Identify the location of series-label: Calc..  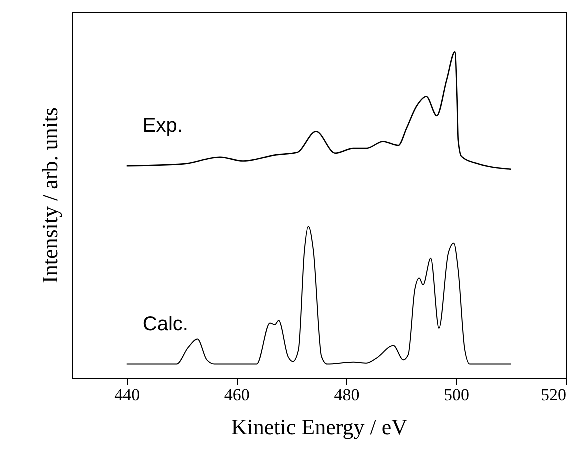
(165, 324).